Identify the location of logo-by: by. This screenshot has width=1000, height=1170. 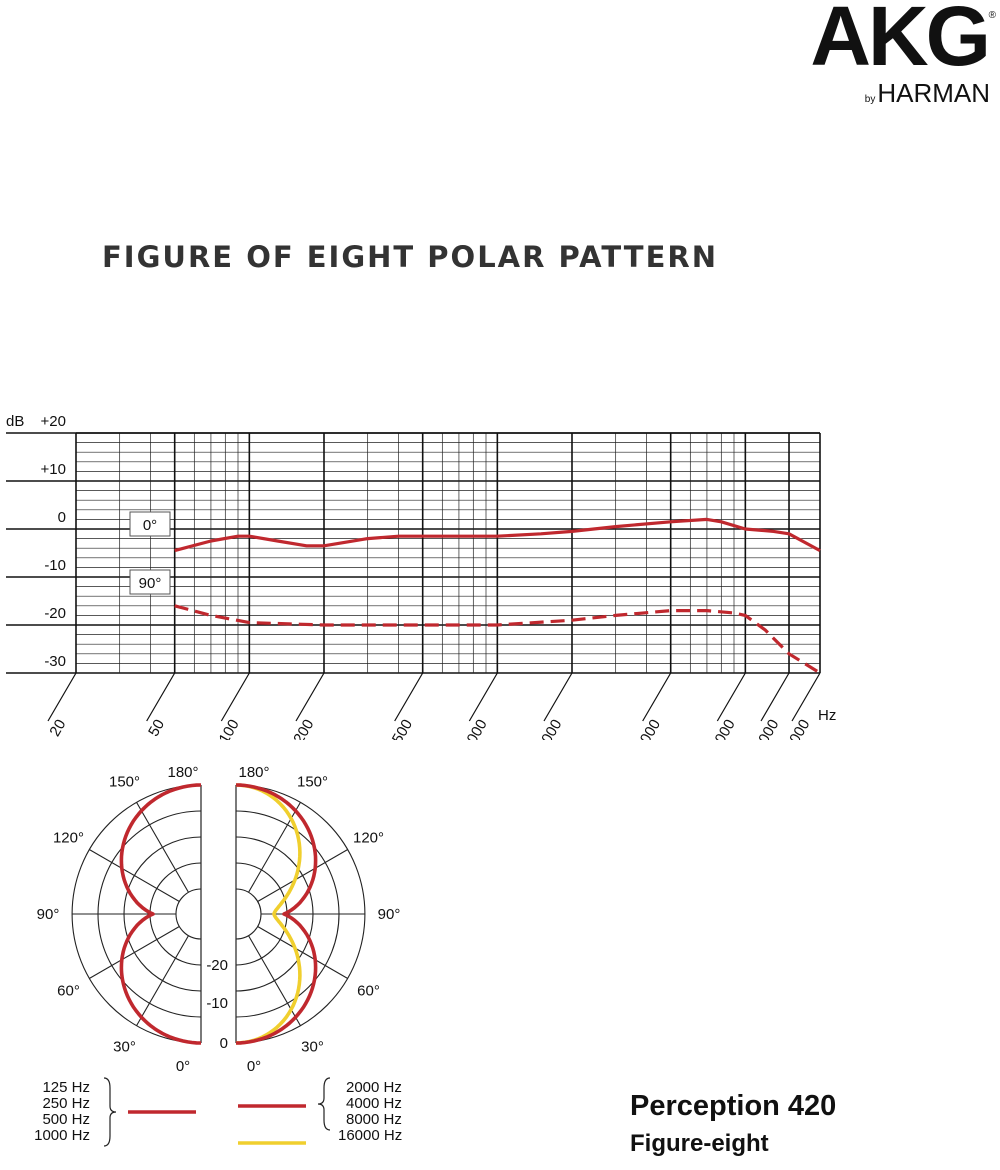
(870, 99).